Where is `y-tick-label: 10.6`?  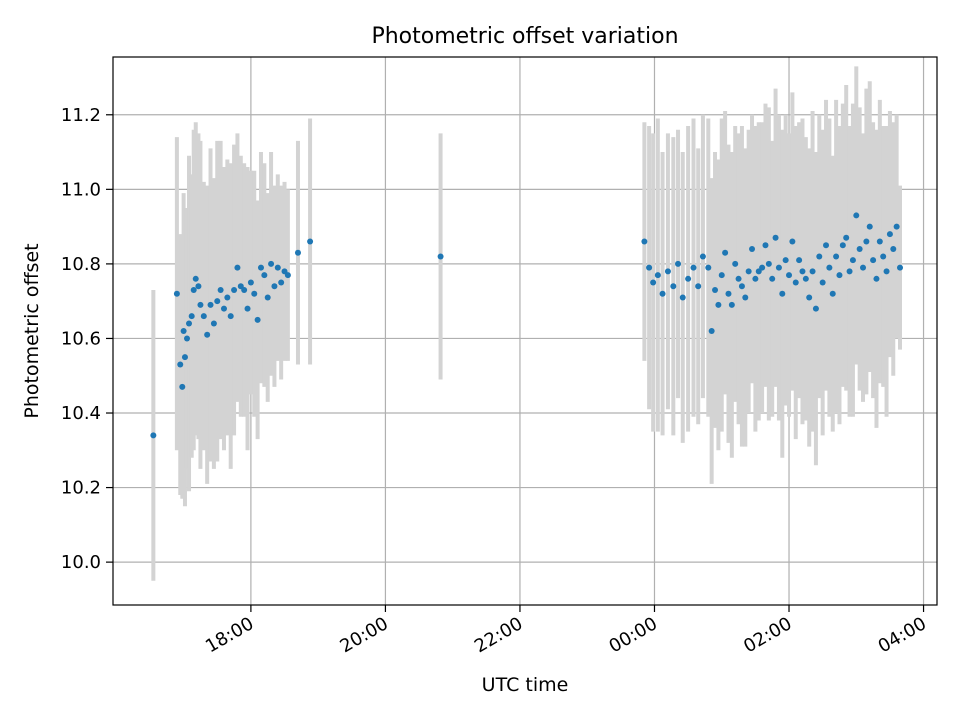
y-tick-label: 10.6 is located at coordinates (81, 338).